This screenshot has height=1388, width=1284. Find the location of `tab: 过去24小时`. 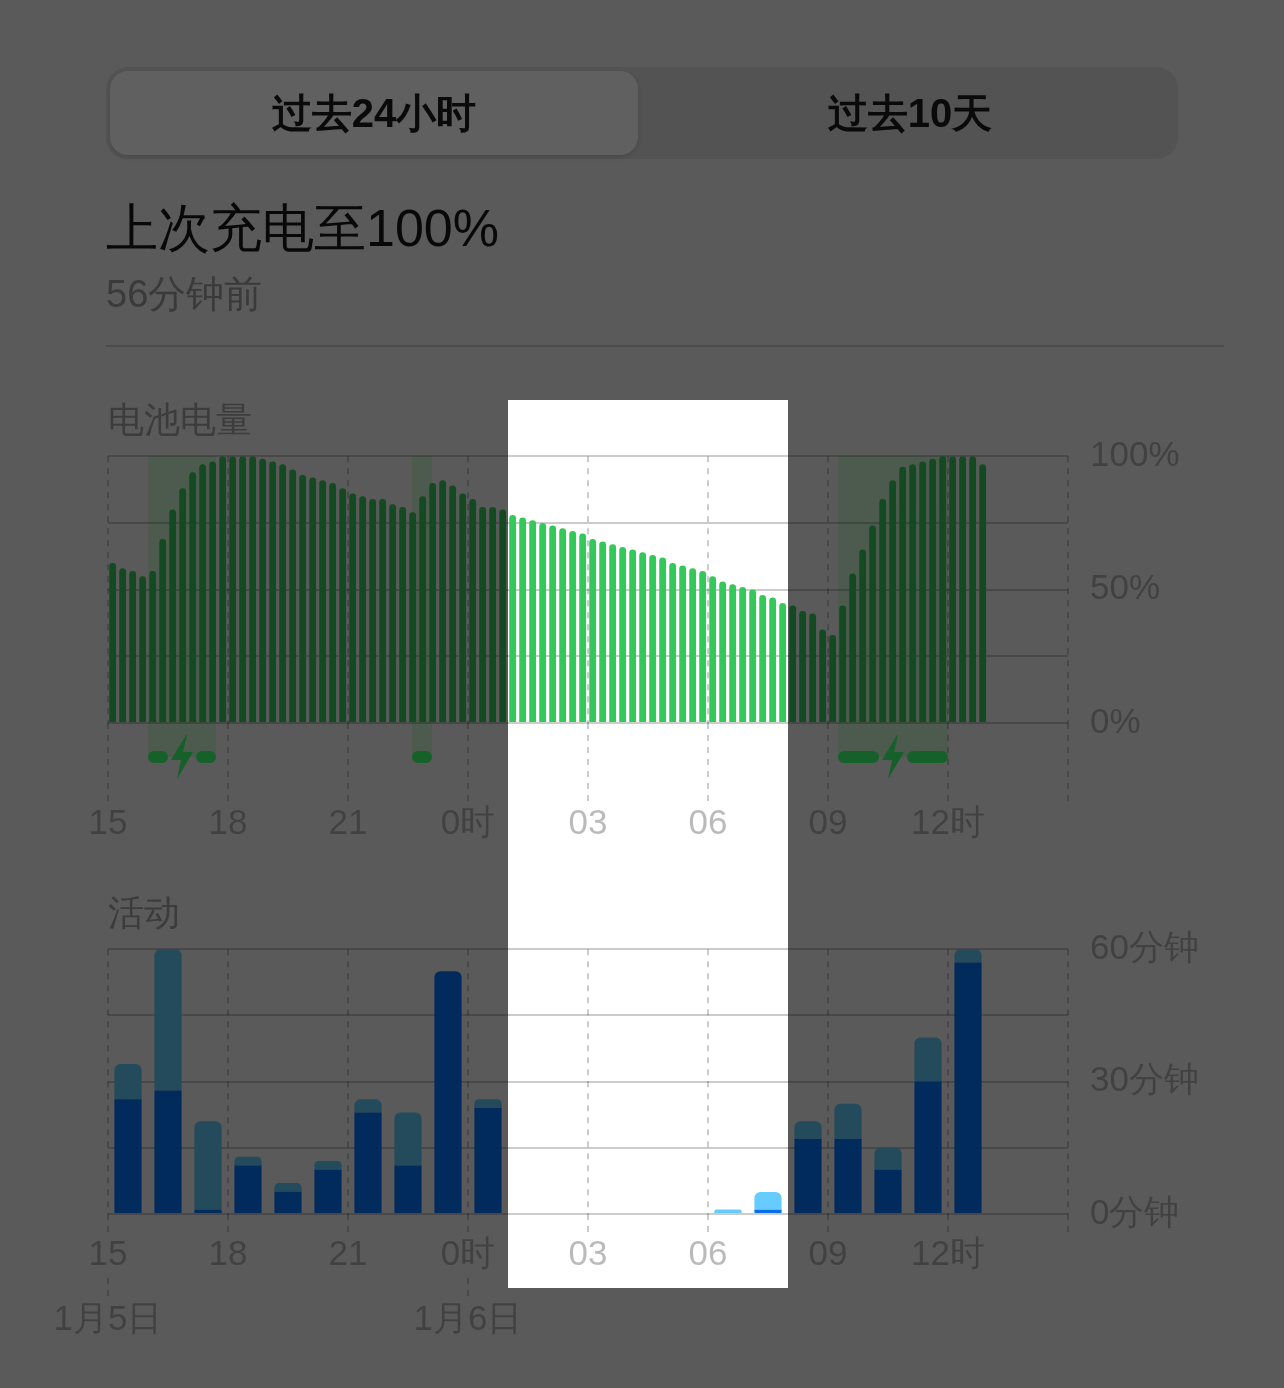

tab: 过去24小时 is located at coordinates (374, 113).